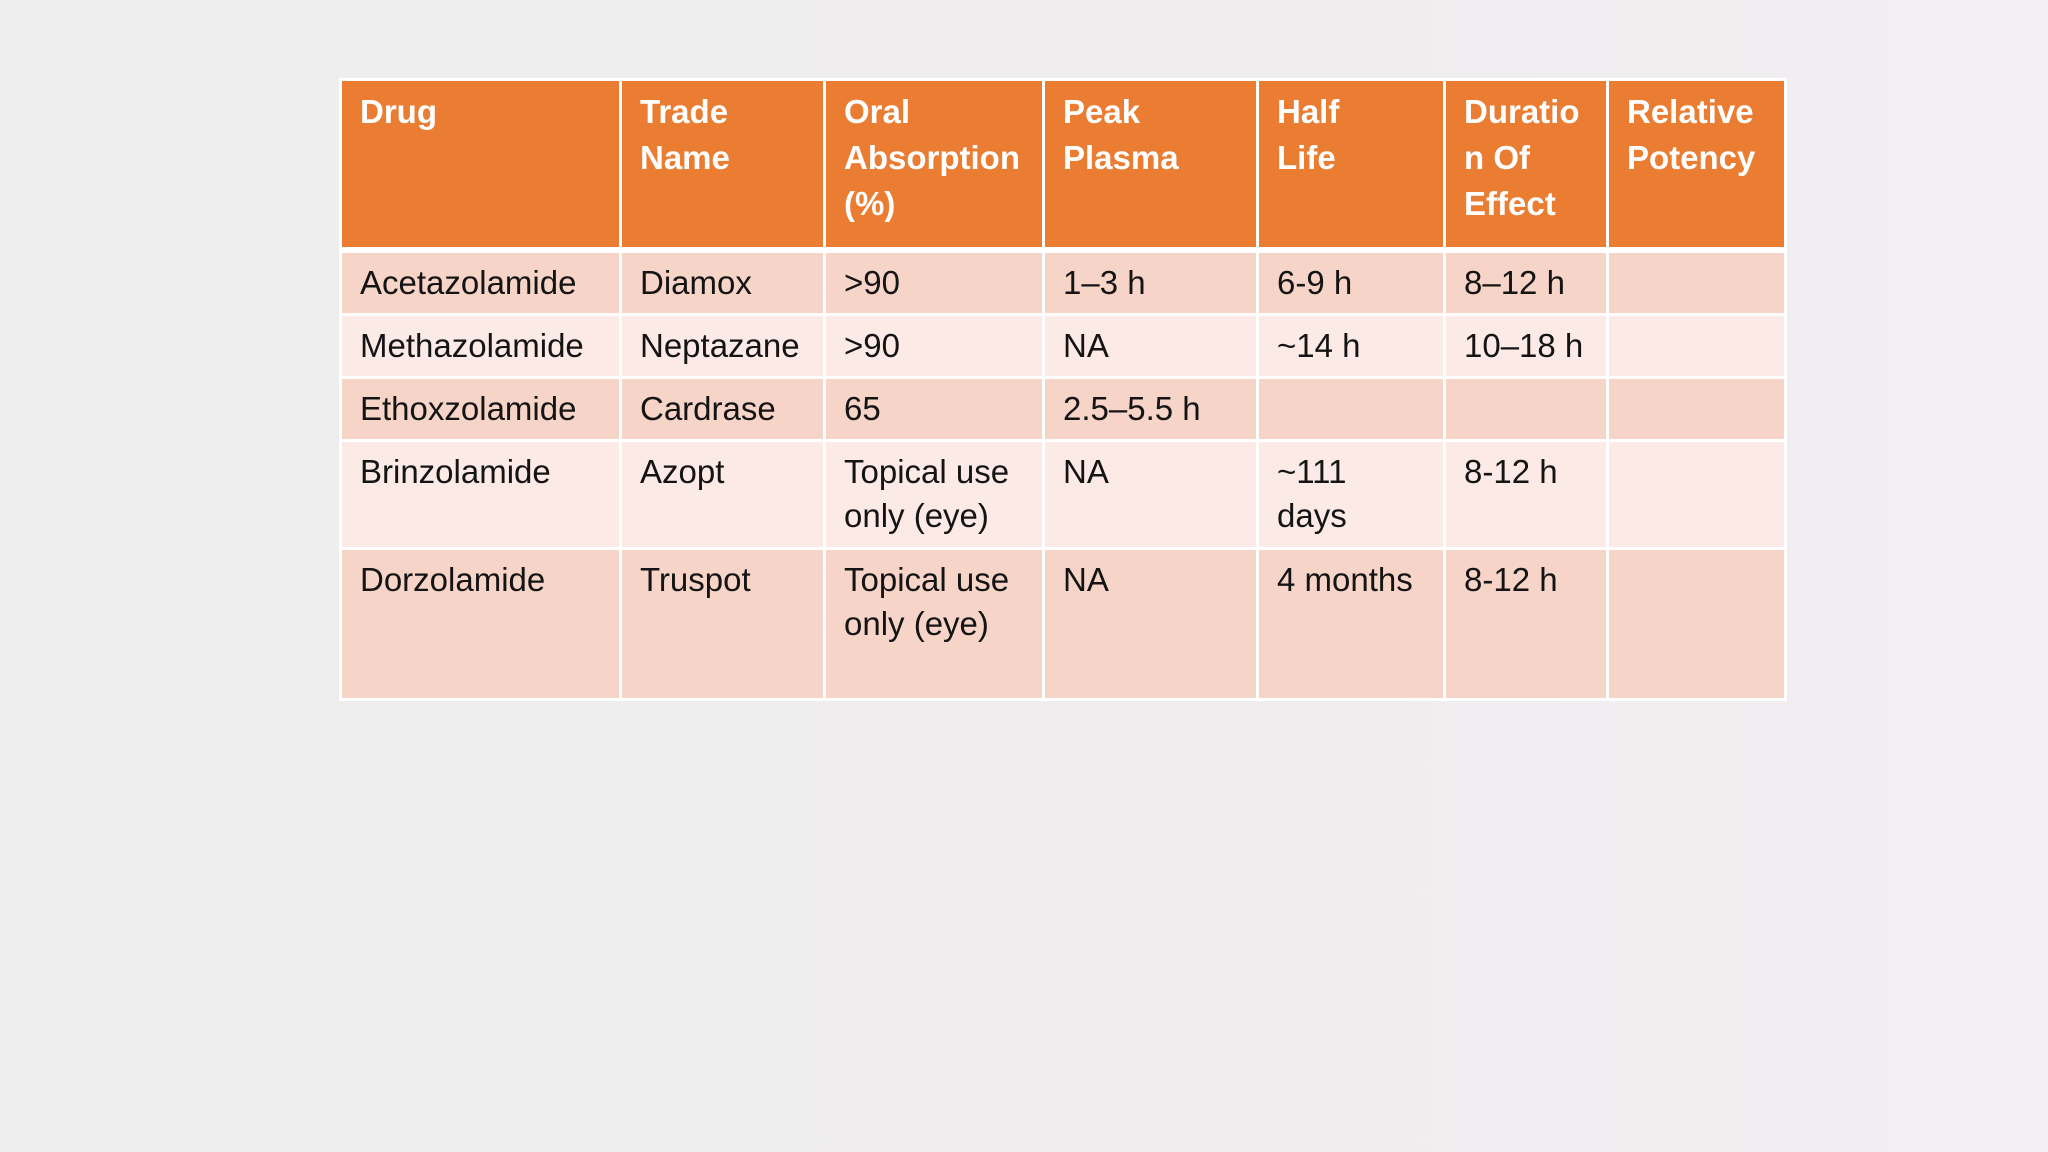  Describe the element at coordinates (1696, 624) in the screenshot. I see `cell-relative-potency-row5` at that location.